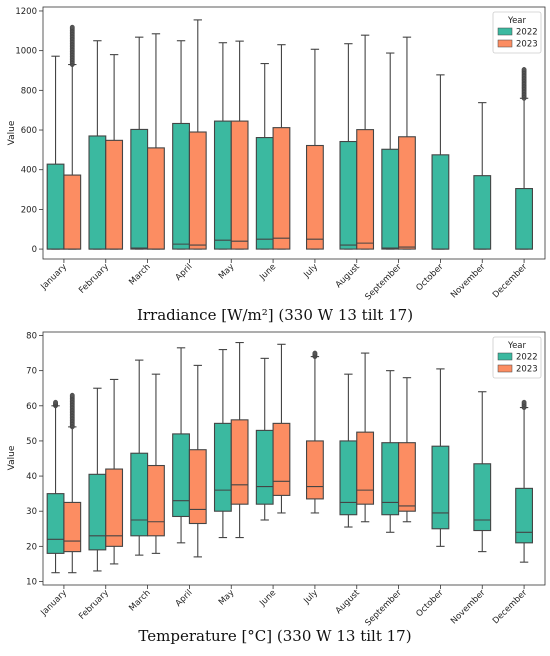  Describe the element at coordinates (139, 274) in the screenshot. I see `x-tick-label: March` at that location.